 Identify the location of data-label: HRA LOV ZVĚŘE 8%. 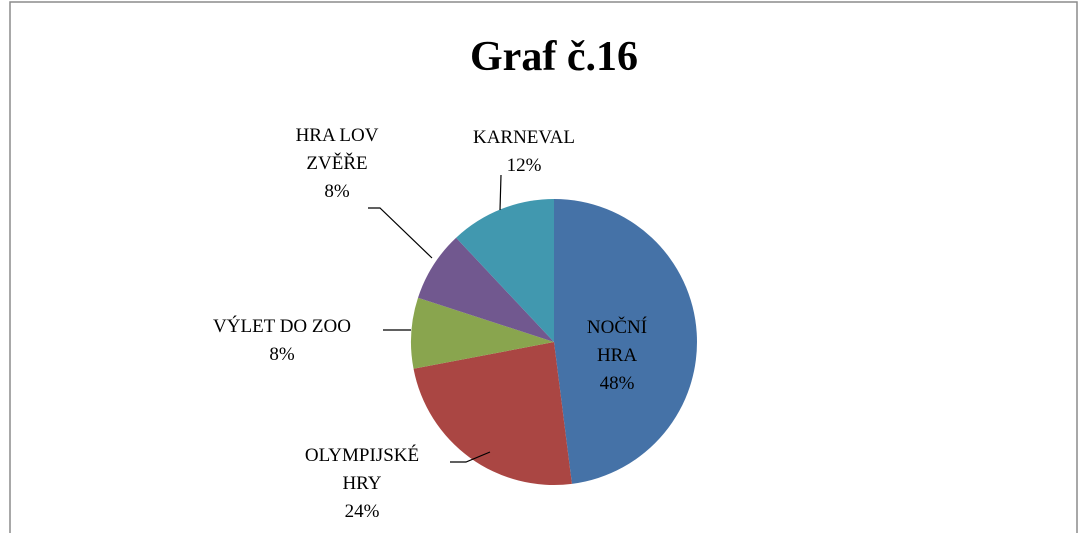
(337, 164).